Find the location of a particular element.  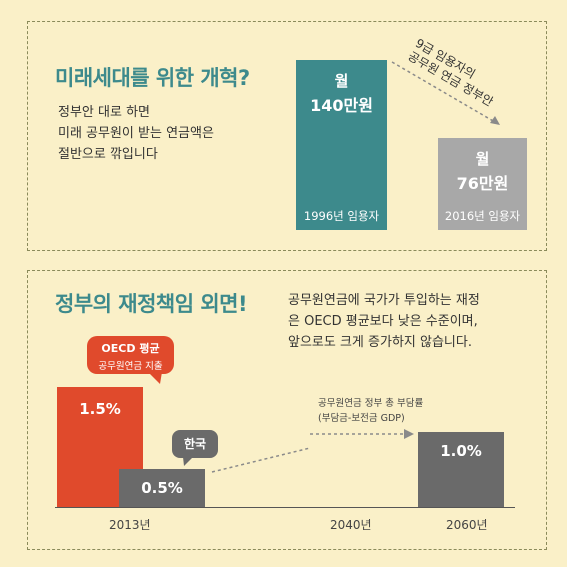

bar-2016: 월 76만원 2016년 임용자 is located at coordinates (482, 184).